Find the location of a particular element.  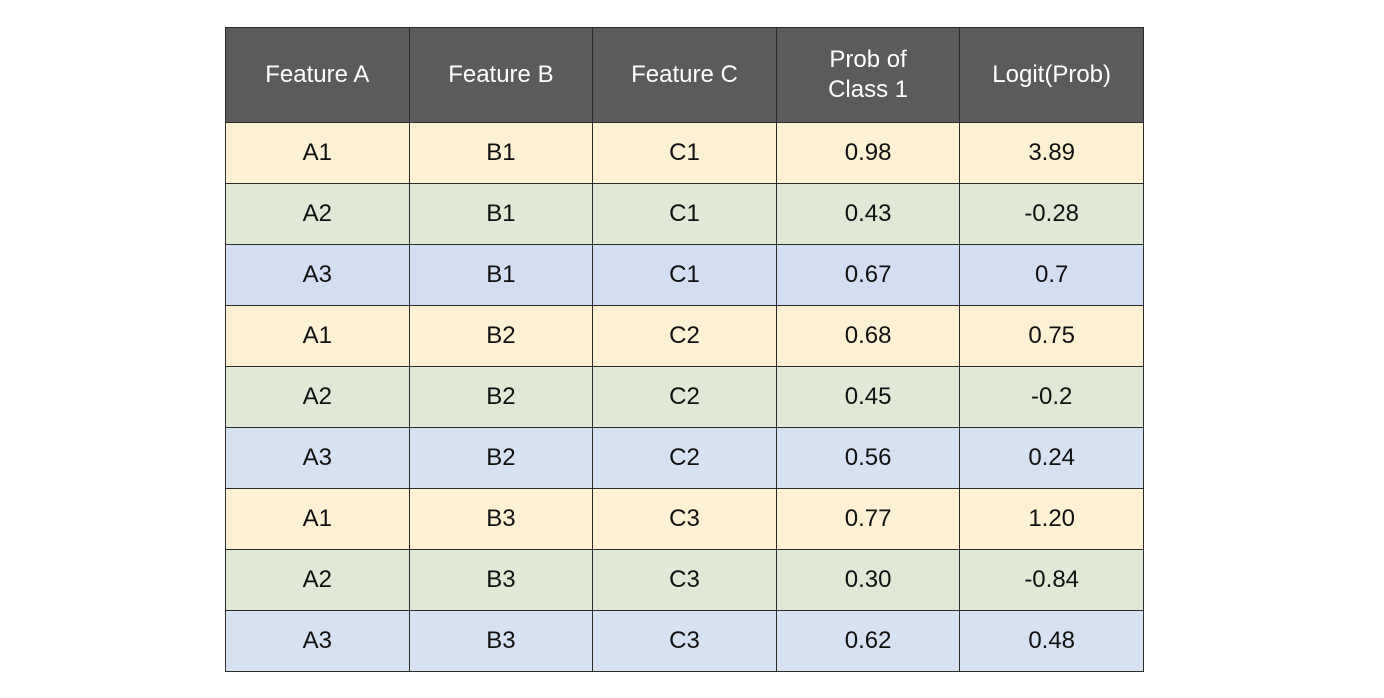

logit-prob-cell: 0.48 is located at coordinates (1051, 641).